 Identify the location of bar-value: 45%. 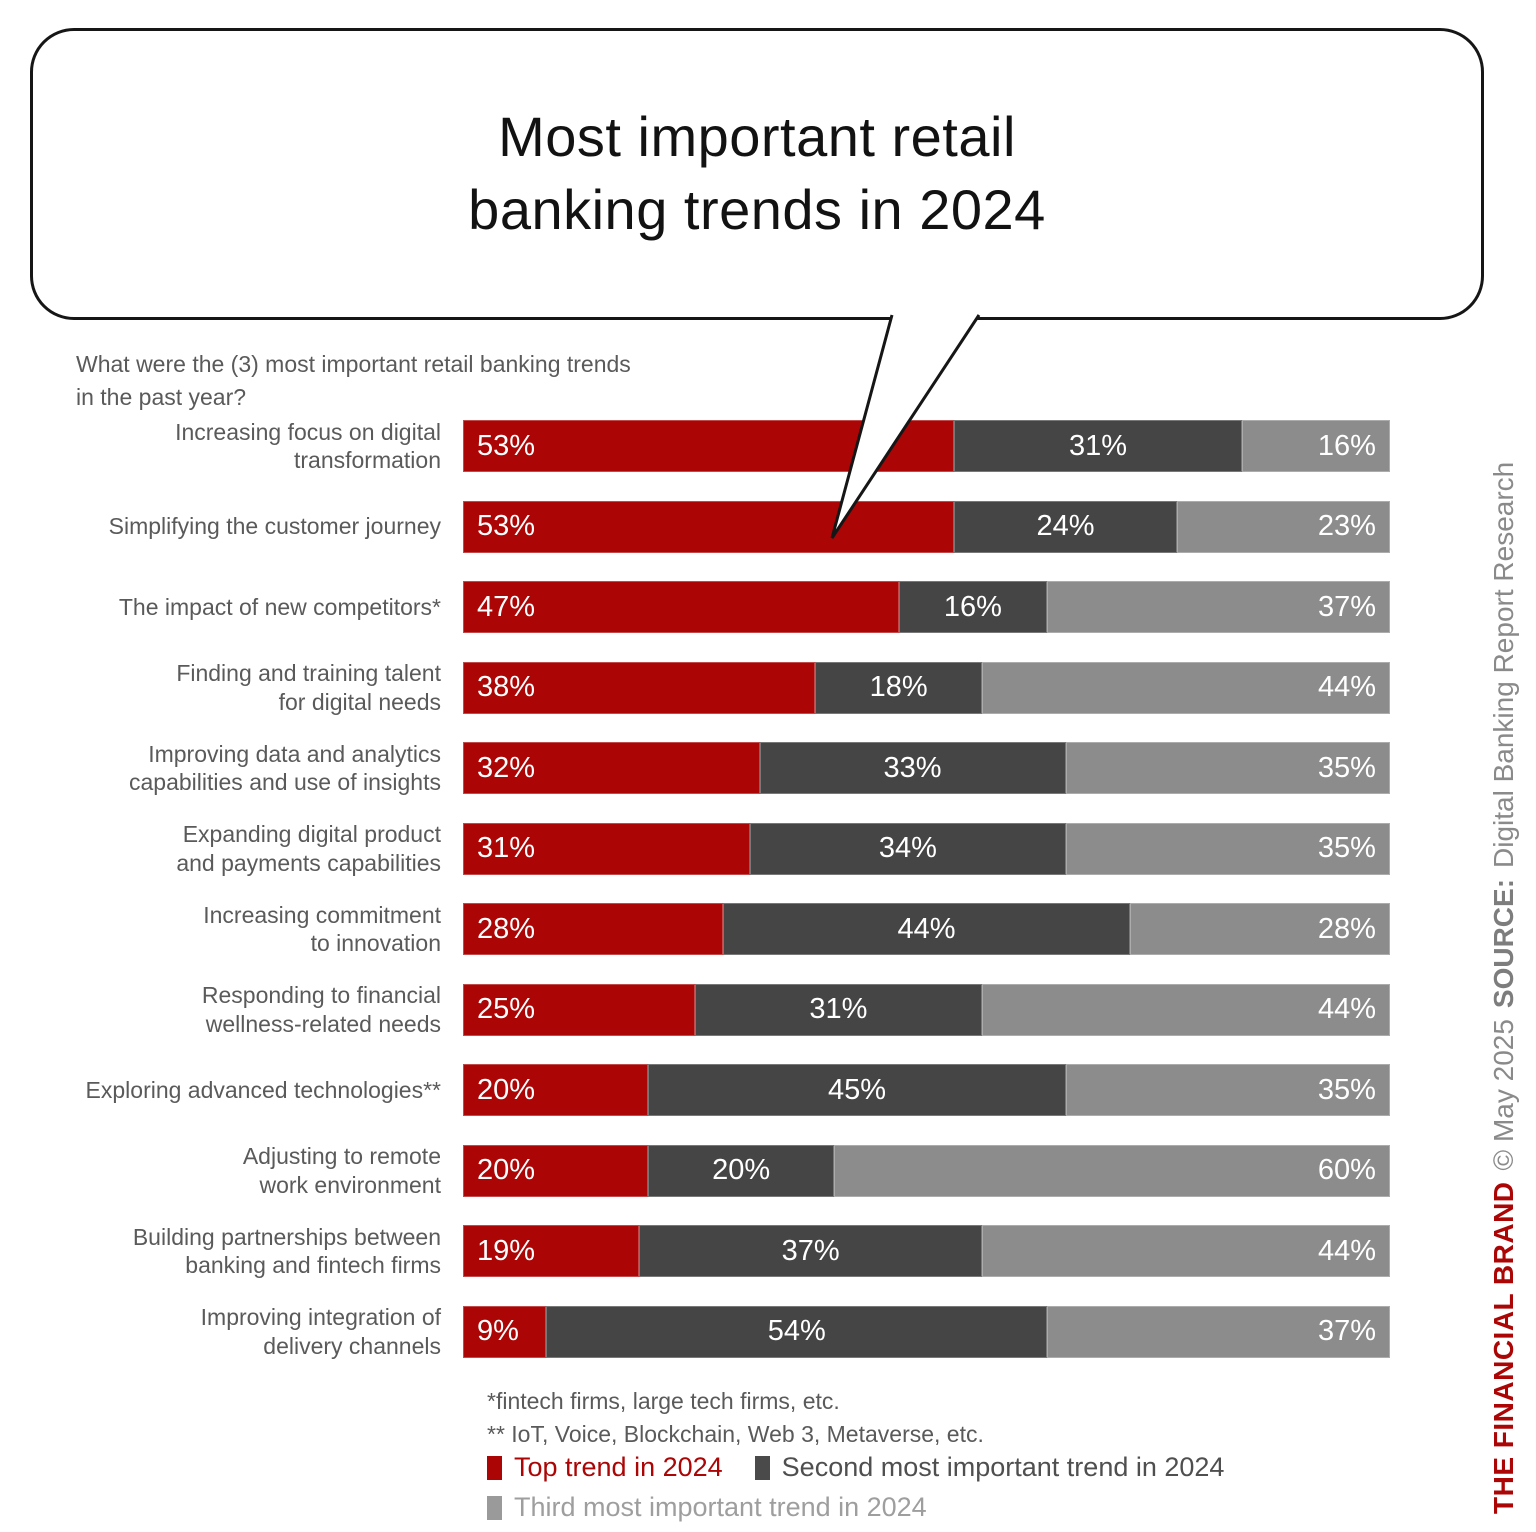
(856, 1089).